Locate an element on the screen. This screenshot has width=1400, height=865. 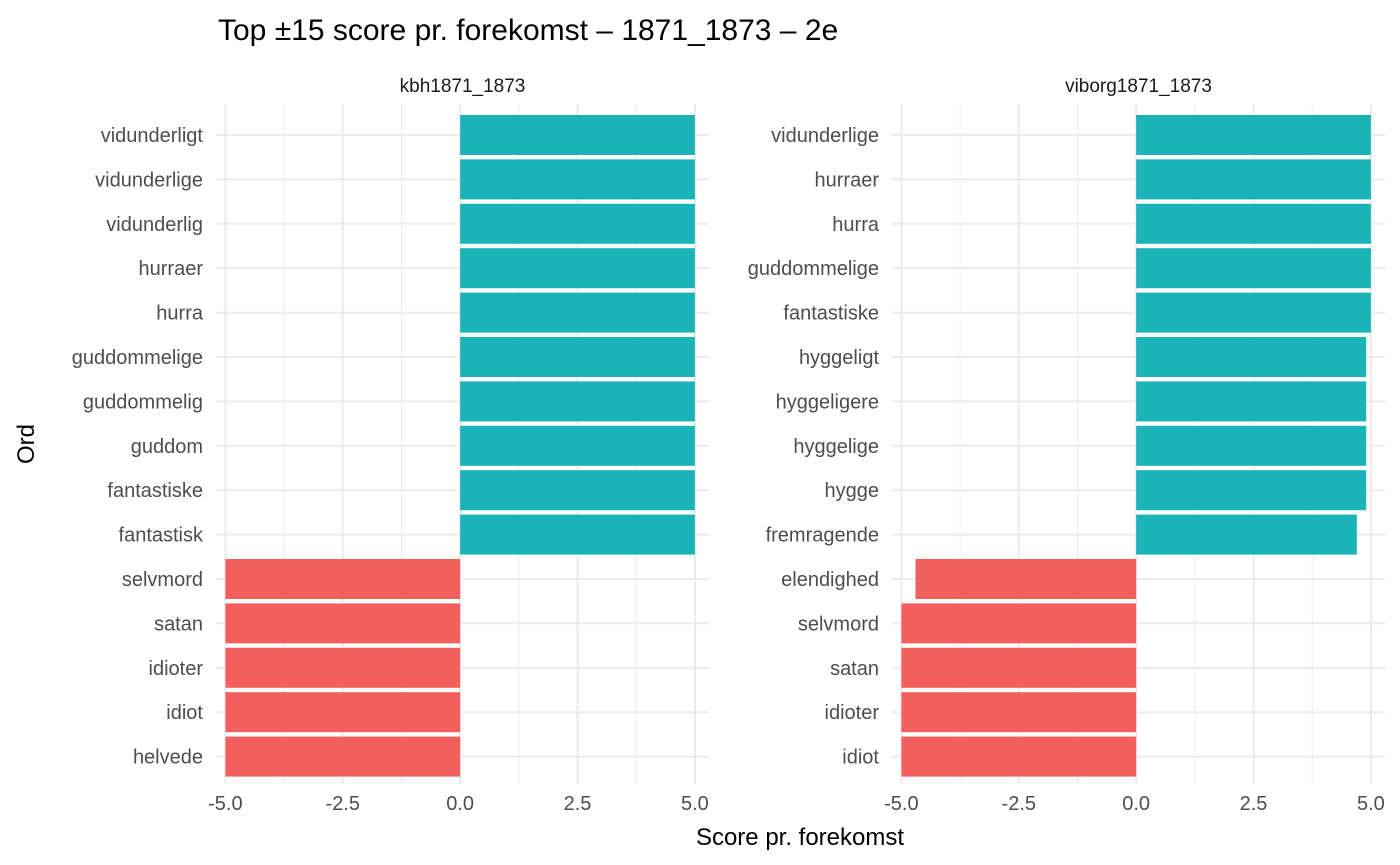
bar-hyggelige is located at coordinates (1251, 445).